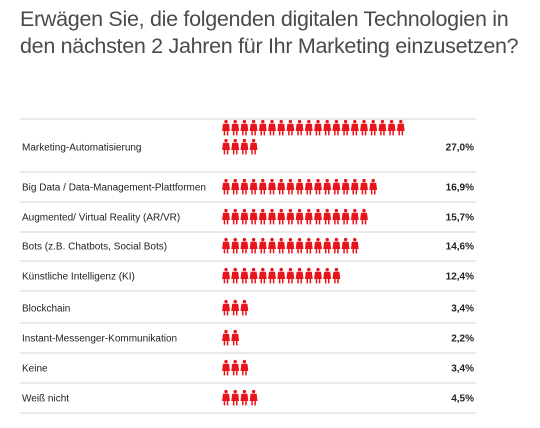 Image resolution: width=540 pixels, height=428 pixels. I want to click on value-label: 27,0%, so click(460, 148).